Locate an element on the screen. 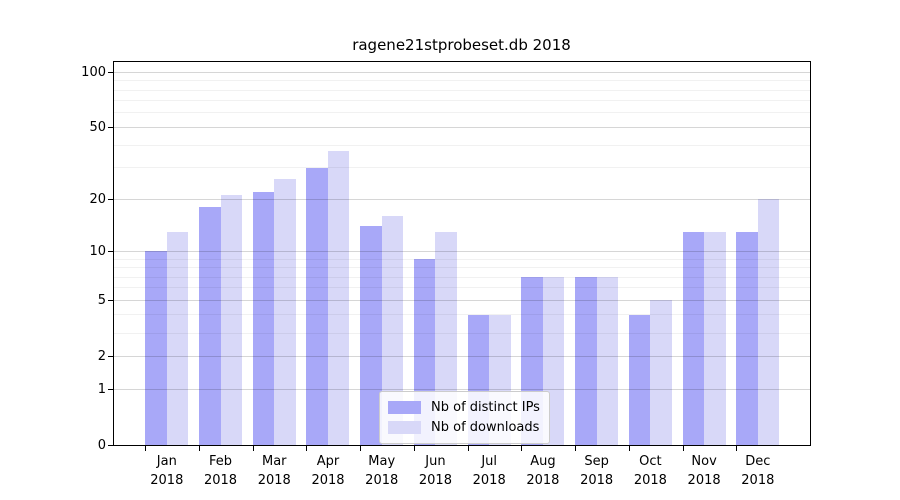 Image resolution: width=900 pixels, height=500 pixels. legend: Nb of distinct IPs Nb of downloads is located at coordinates (464, 417).